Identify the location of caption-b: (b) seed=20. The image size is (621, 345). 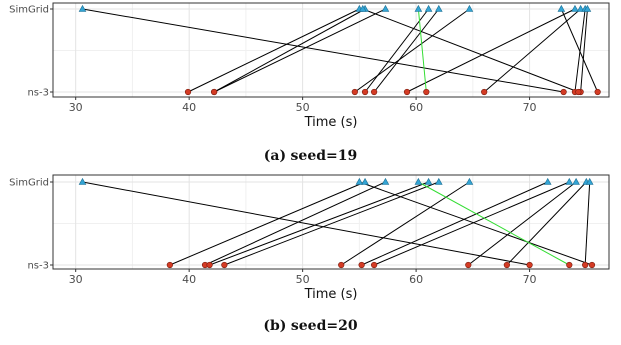
(310, 326).